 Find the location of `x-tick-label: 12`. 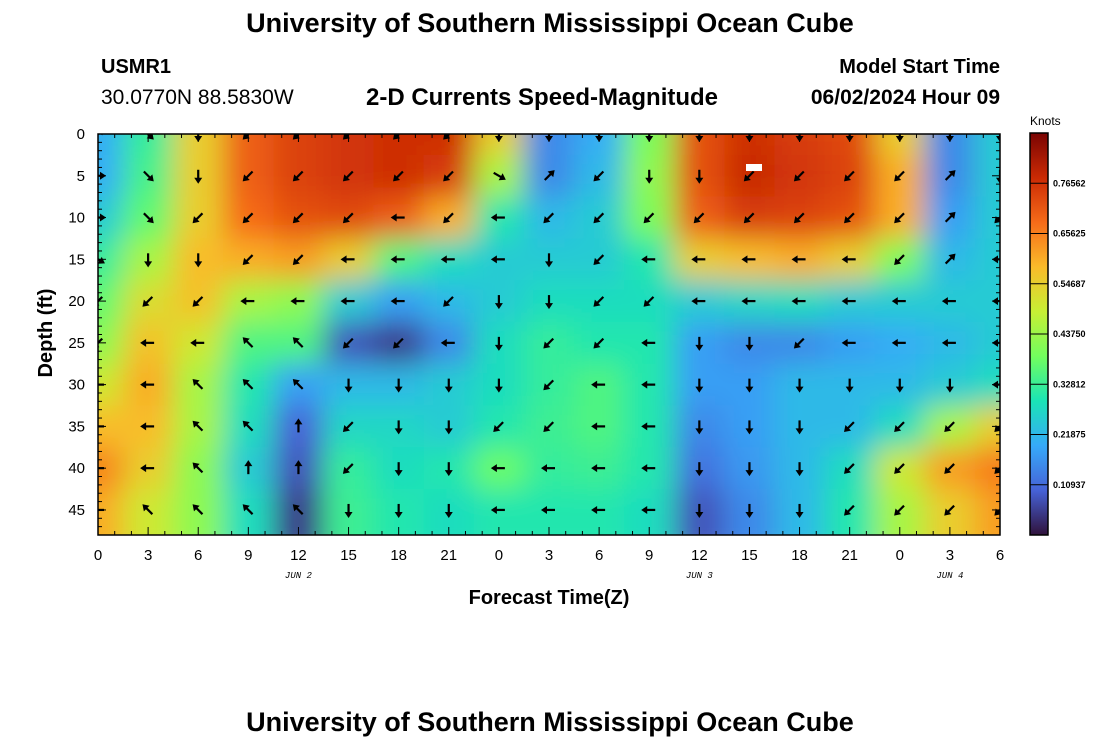

x-tick-label: 12 is located at coordinates (699, 555).